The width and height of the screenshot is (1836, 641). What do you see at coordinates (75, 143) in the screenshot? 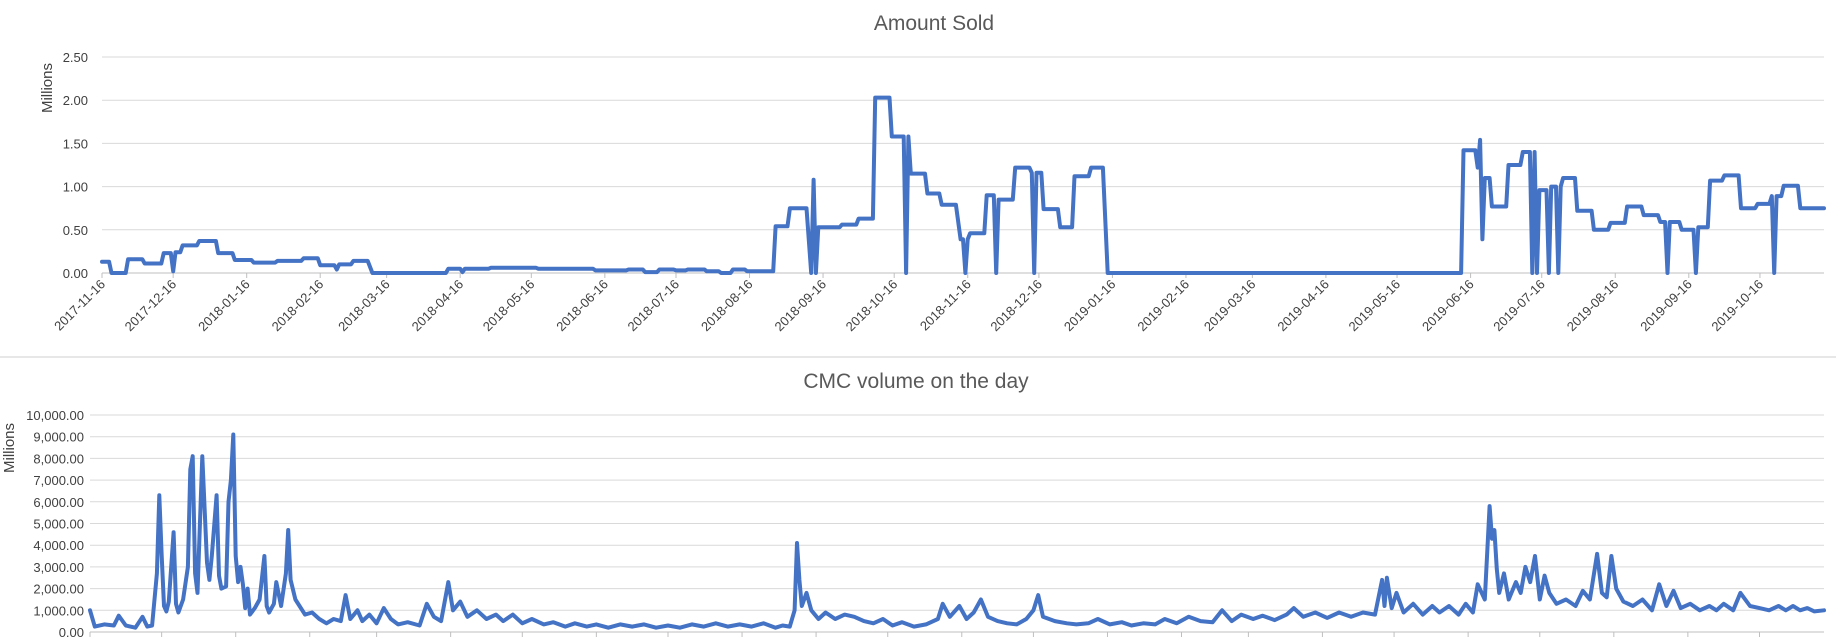
I see `amount-sold-y-tick-label: 1.50` at bounding box center [75, 143].